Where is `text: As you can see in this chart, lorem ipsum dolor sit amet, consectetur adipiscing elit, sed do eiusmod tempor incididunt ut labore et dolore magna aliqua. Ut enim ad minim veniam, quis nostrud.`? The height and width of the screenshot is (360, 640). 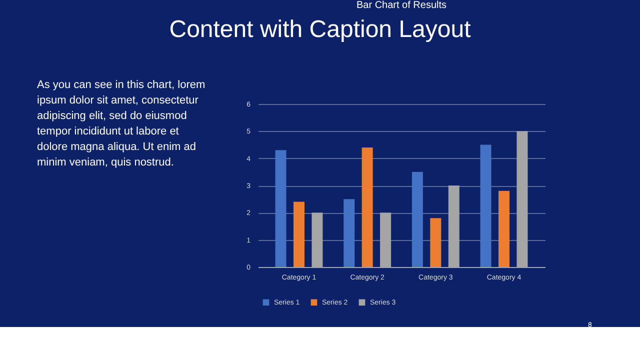
text: As you can see in this chart, lorem ipsum dolor sit amet, consectetur adipiscing elit, sed do eiusmod tempor incididunt ut labore et dolore magna aliqua. Ut enim ad minim veniam, quis nostrud. is located at coordinates (121, 123).